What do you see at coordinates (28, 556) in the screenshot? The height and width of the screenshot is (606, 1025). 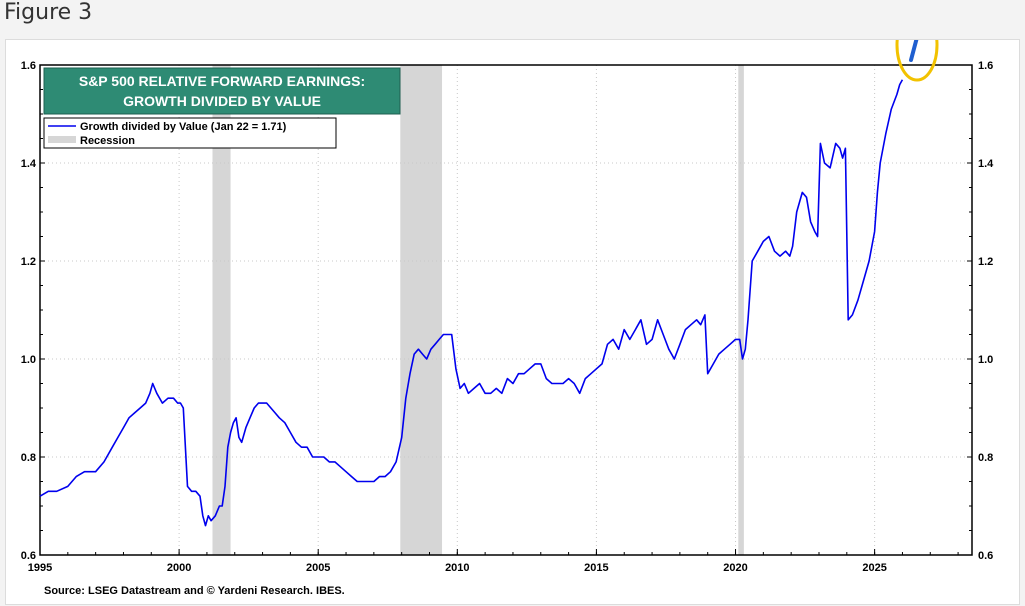 I see `y-tick-label-left: 0.6` at bounding box center [28, 556].